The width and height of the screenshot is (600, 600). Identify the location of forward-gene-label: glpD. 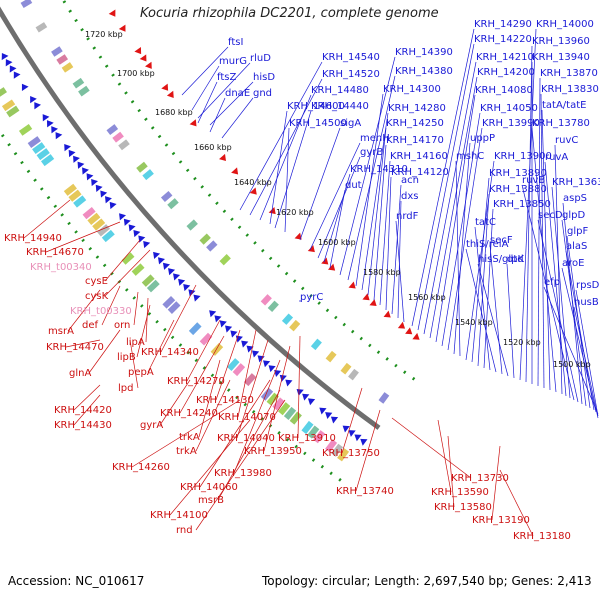
(573, 215).